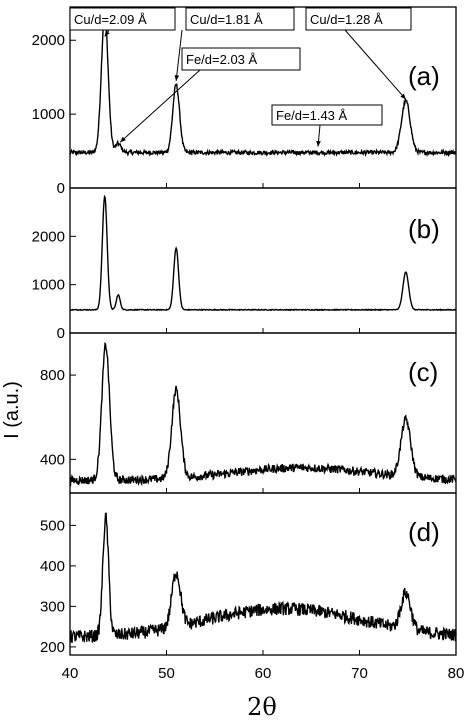 The height and width of the screenshot is (727, 474). What do you see at coordinates (52, 606) in the screenshot?
I see `y-tick-label: 300` at bounding box center [52, 606].